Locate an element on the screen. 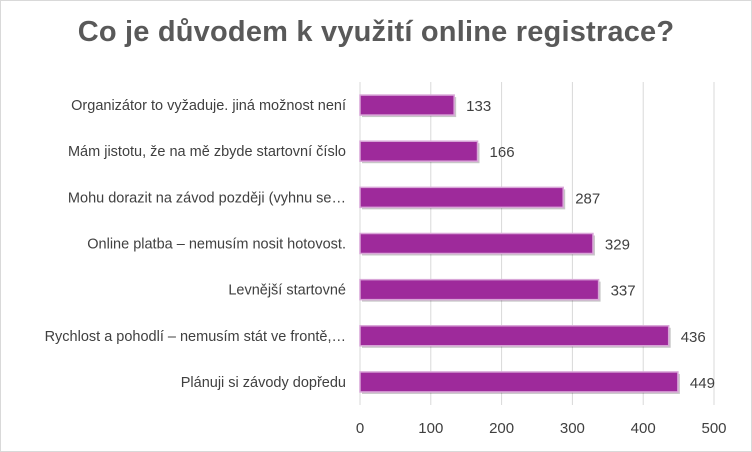 The width and height of the screenshot is (752, 452). category-label: Online platba – nemusím nosit hotovost. is located at coordinates (216, 245).